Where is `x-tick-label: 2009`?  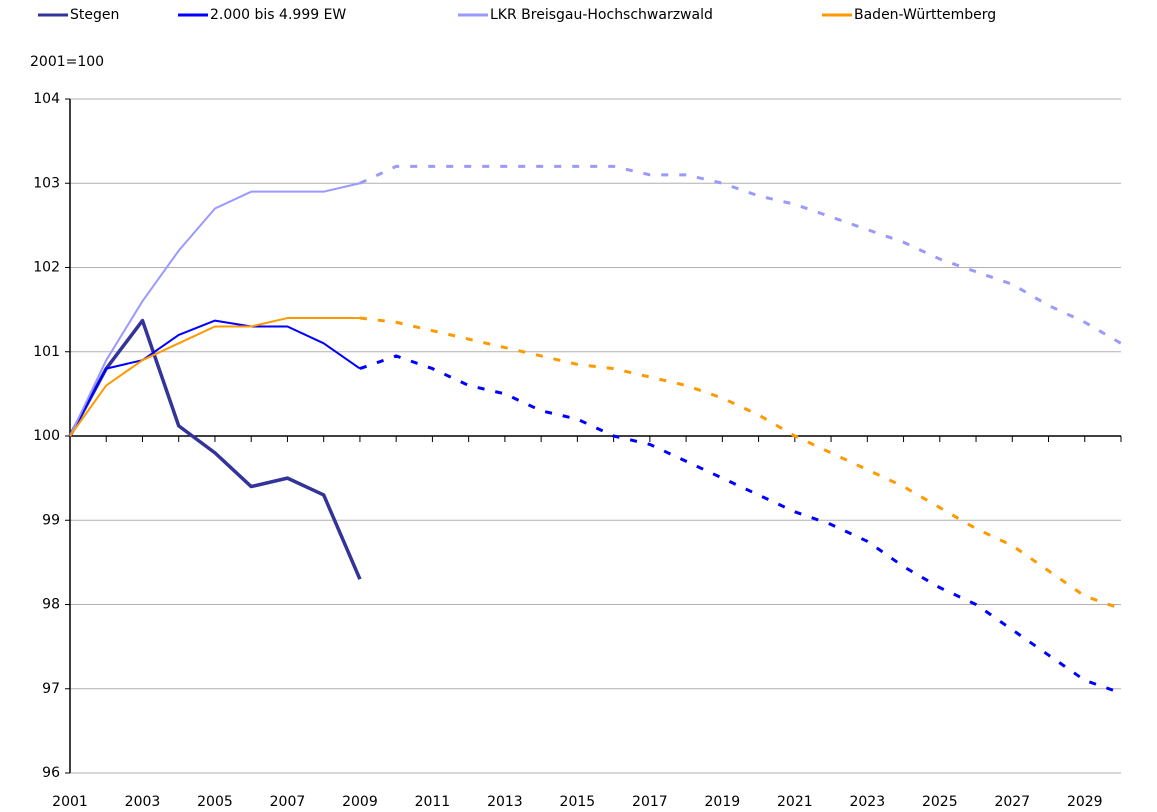 x-tick-label: 2009 is located at coordinates (360, 802).